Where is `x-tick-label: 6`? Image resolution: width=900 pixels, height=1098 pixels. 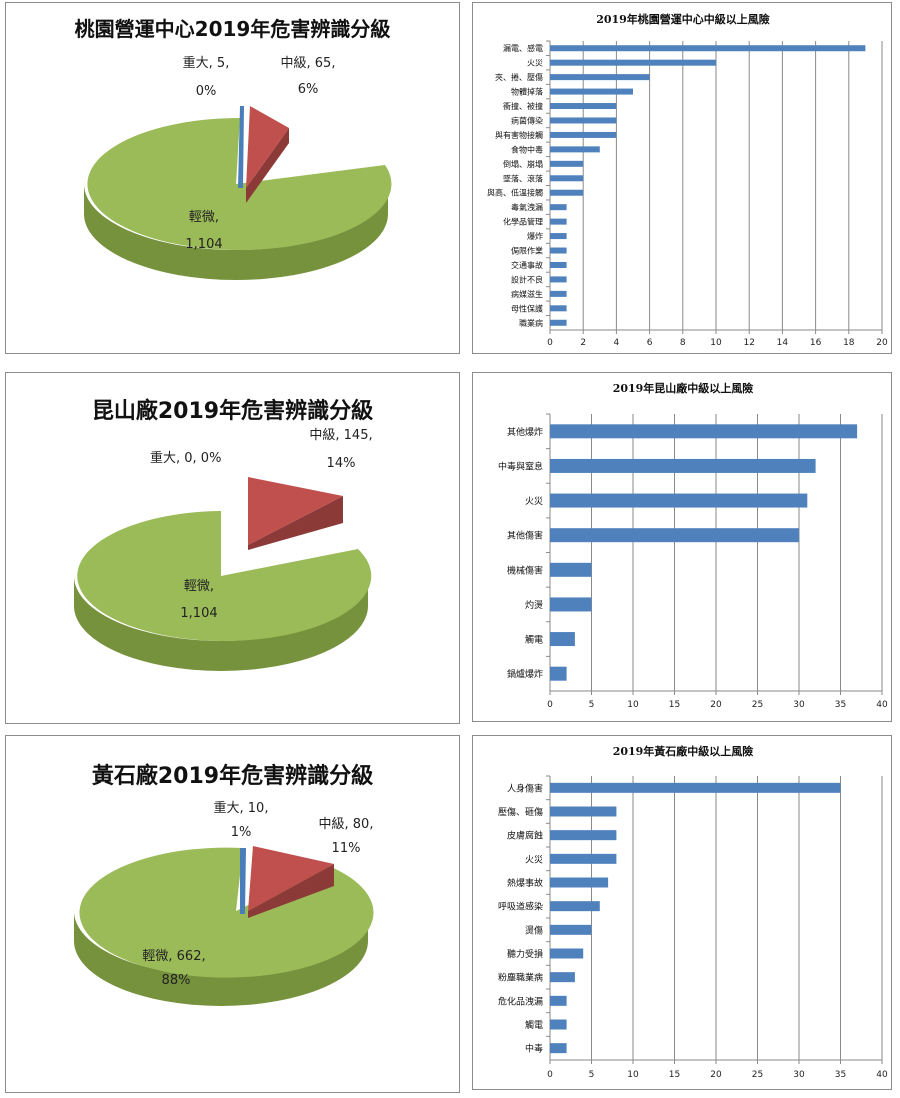
x-tick-label: 6 is located at coordinates (650, 343).